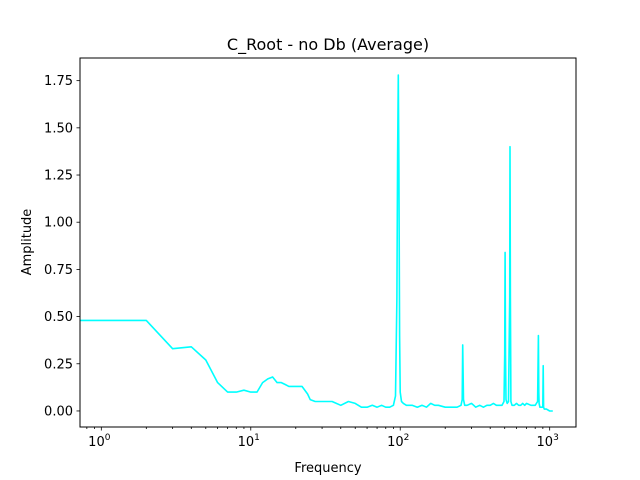  Describe the element at coordinates (58, 411) in the screenshot. I see `y-tick-label: 0.00` at that location.